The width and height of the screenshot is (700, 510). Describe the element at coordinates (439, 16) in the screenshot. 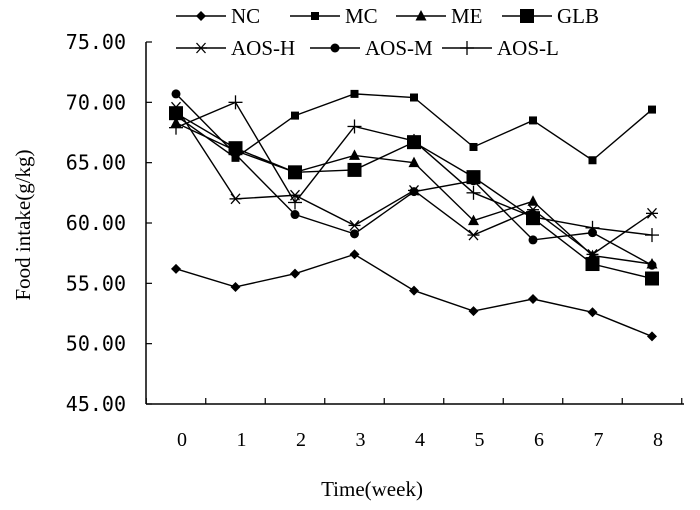

I see `legend-item-me: ME` at that location.